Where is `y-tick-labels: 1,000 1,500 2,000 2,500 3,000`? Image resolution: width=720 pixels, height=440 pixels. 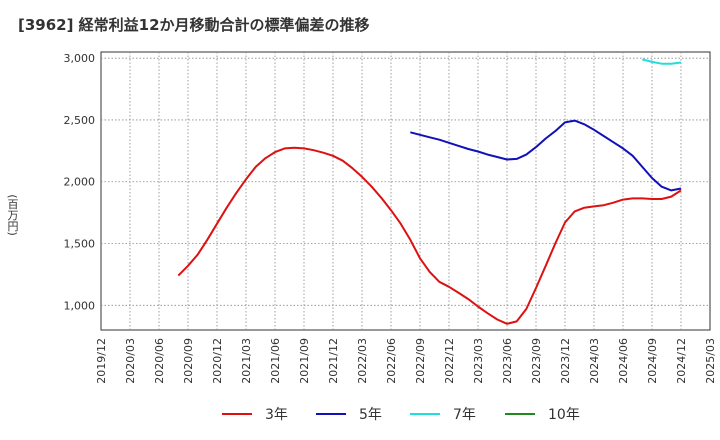 y-tick-labels: 1,000 1,500 2,000 2,500 3,000 is located at coordinates (80, 182).